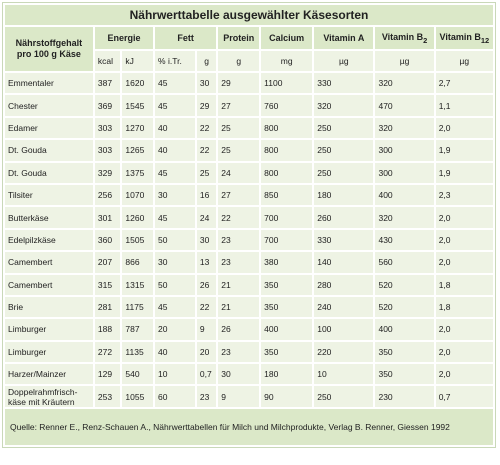 Image resolution: width=500 pixels, height=465 pixels. What do you see at coordinates (107, 396) in the screenshot?
I see `value-kcal: 253` at bounding box center [107, 396].